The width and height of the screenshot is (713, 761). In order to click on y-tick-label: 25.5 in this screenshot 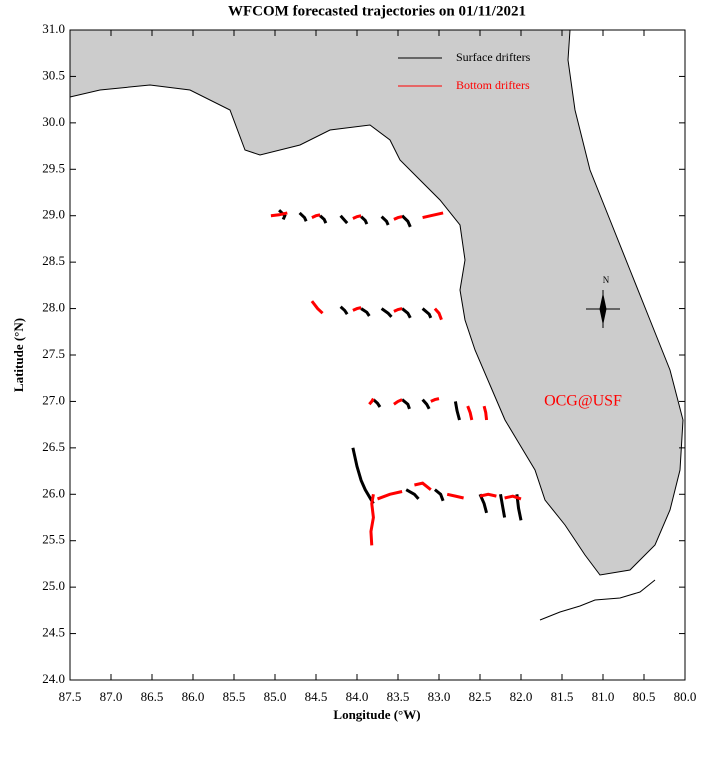, I will do `click(53, 539)`.